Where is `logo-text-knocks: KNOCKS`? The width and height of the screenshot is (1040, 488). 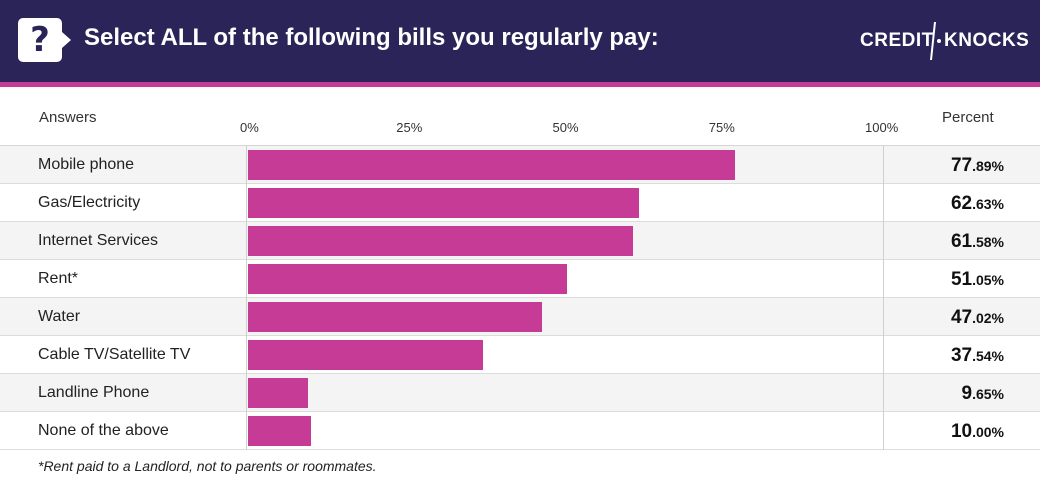 logo-text-knocks: KNOCKS is located at coordinates (987, 40).